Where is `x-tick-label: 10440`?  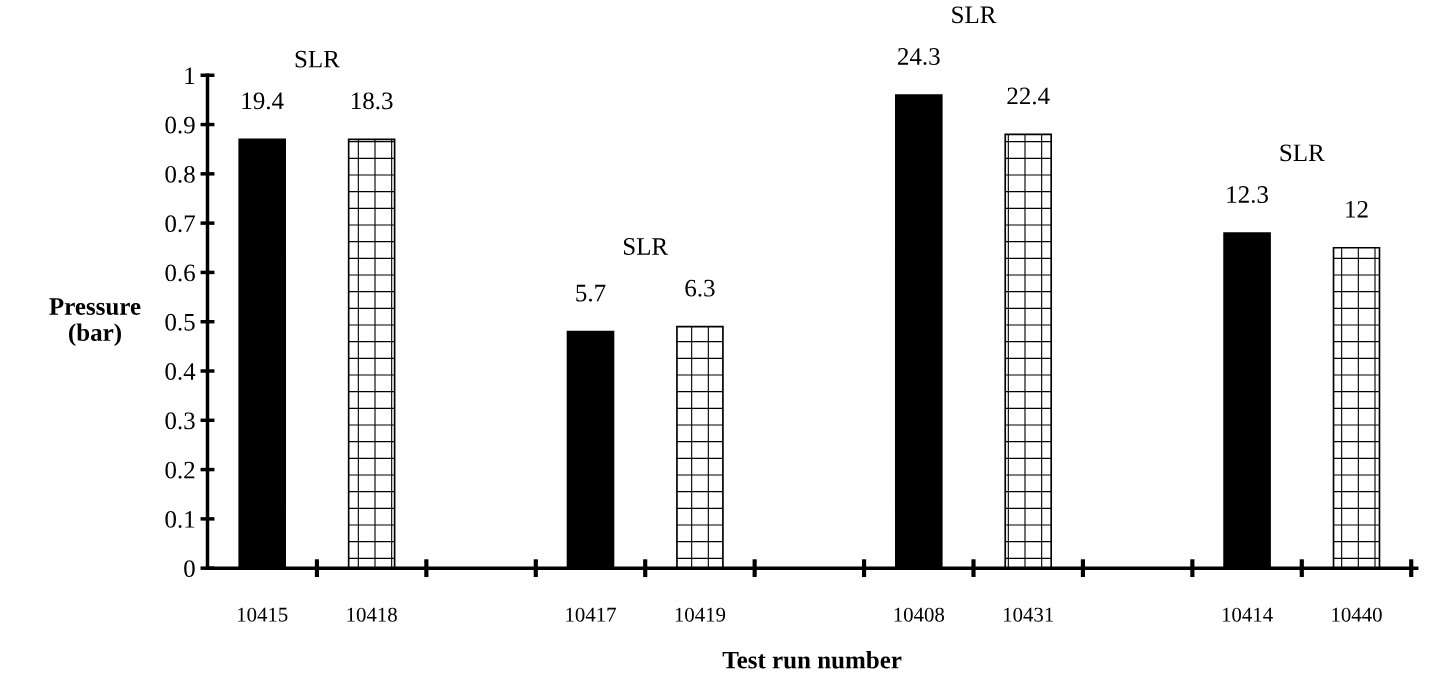
x-tick-label: 10440 is located at coordinates (1357, 614).